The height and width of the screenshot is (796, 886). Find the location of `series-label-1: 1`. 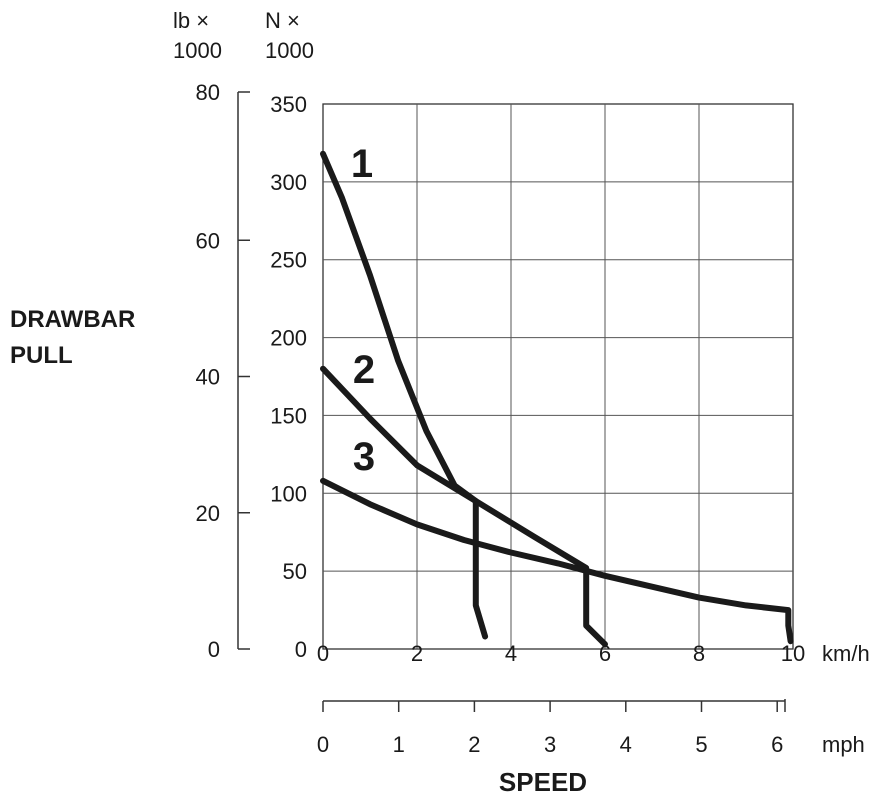

series-label-1: 1 is located at coordinates (362, 164).